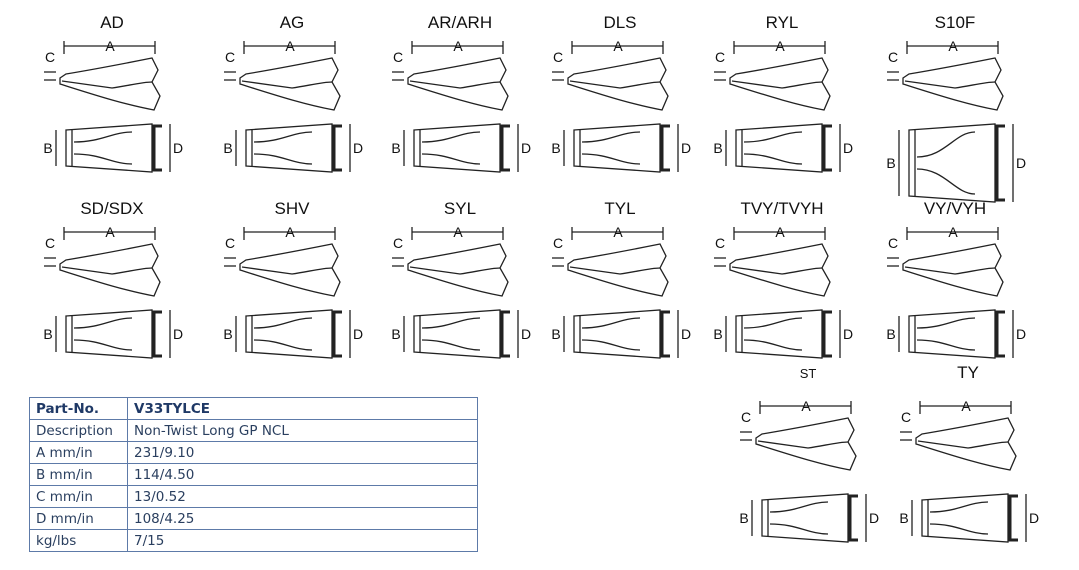 The height and width of the screenshot is (570, 1079). What do you see at coordinates (460, 208) in the screenshot?
I see `tooth-name: SYL` at bounding box center [460, 208].